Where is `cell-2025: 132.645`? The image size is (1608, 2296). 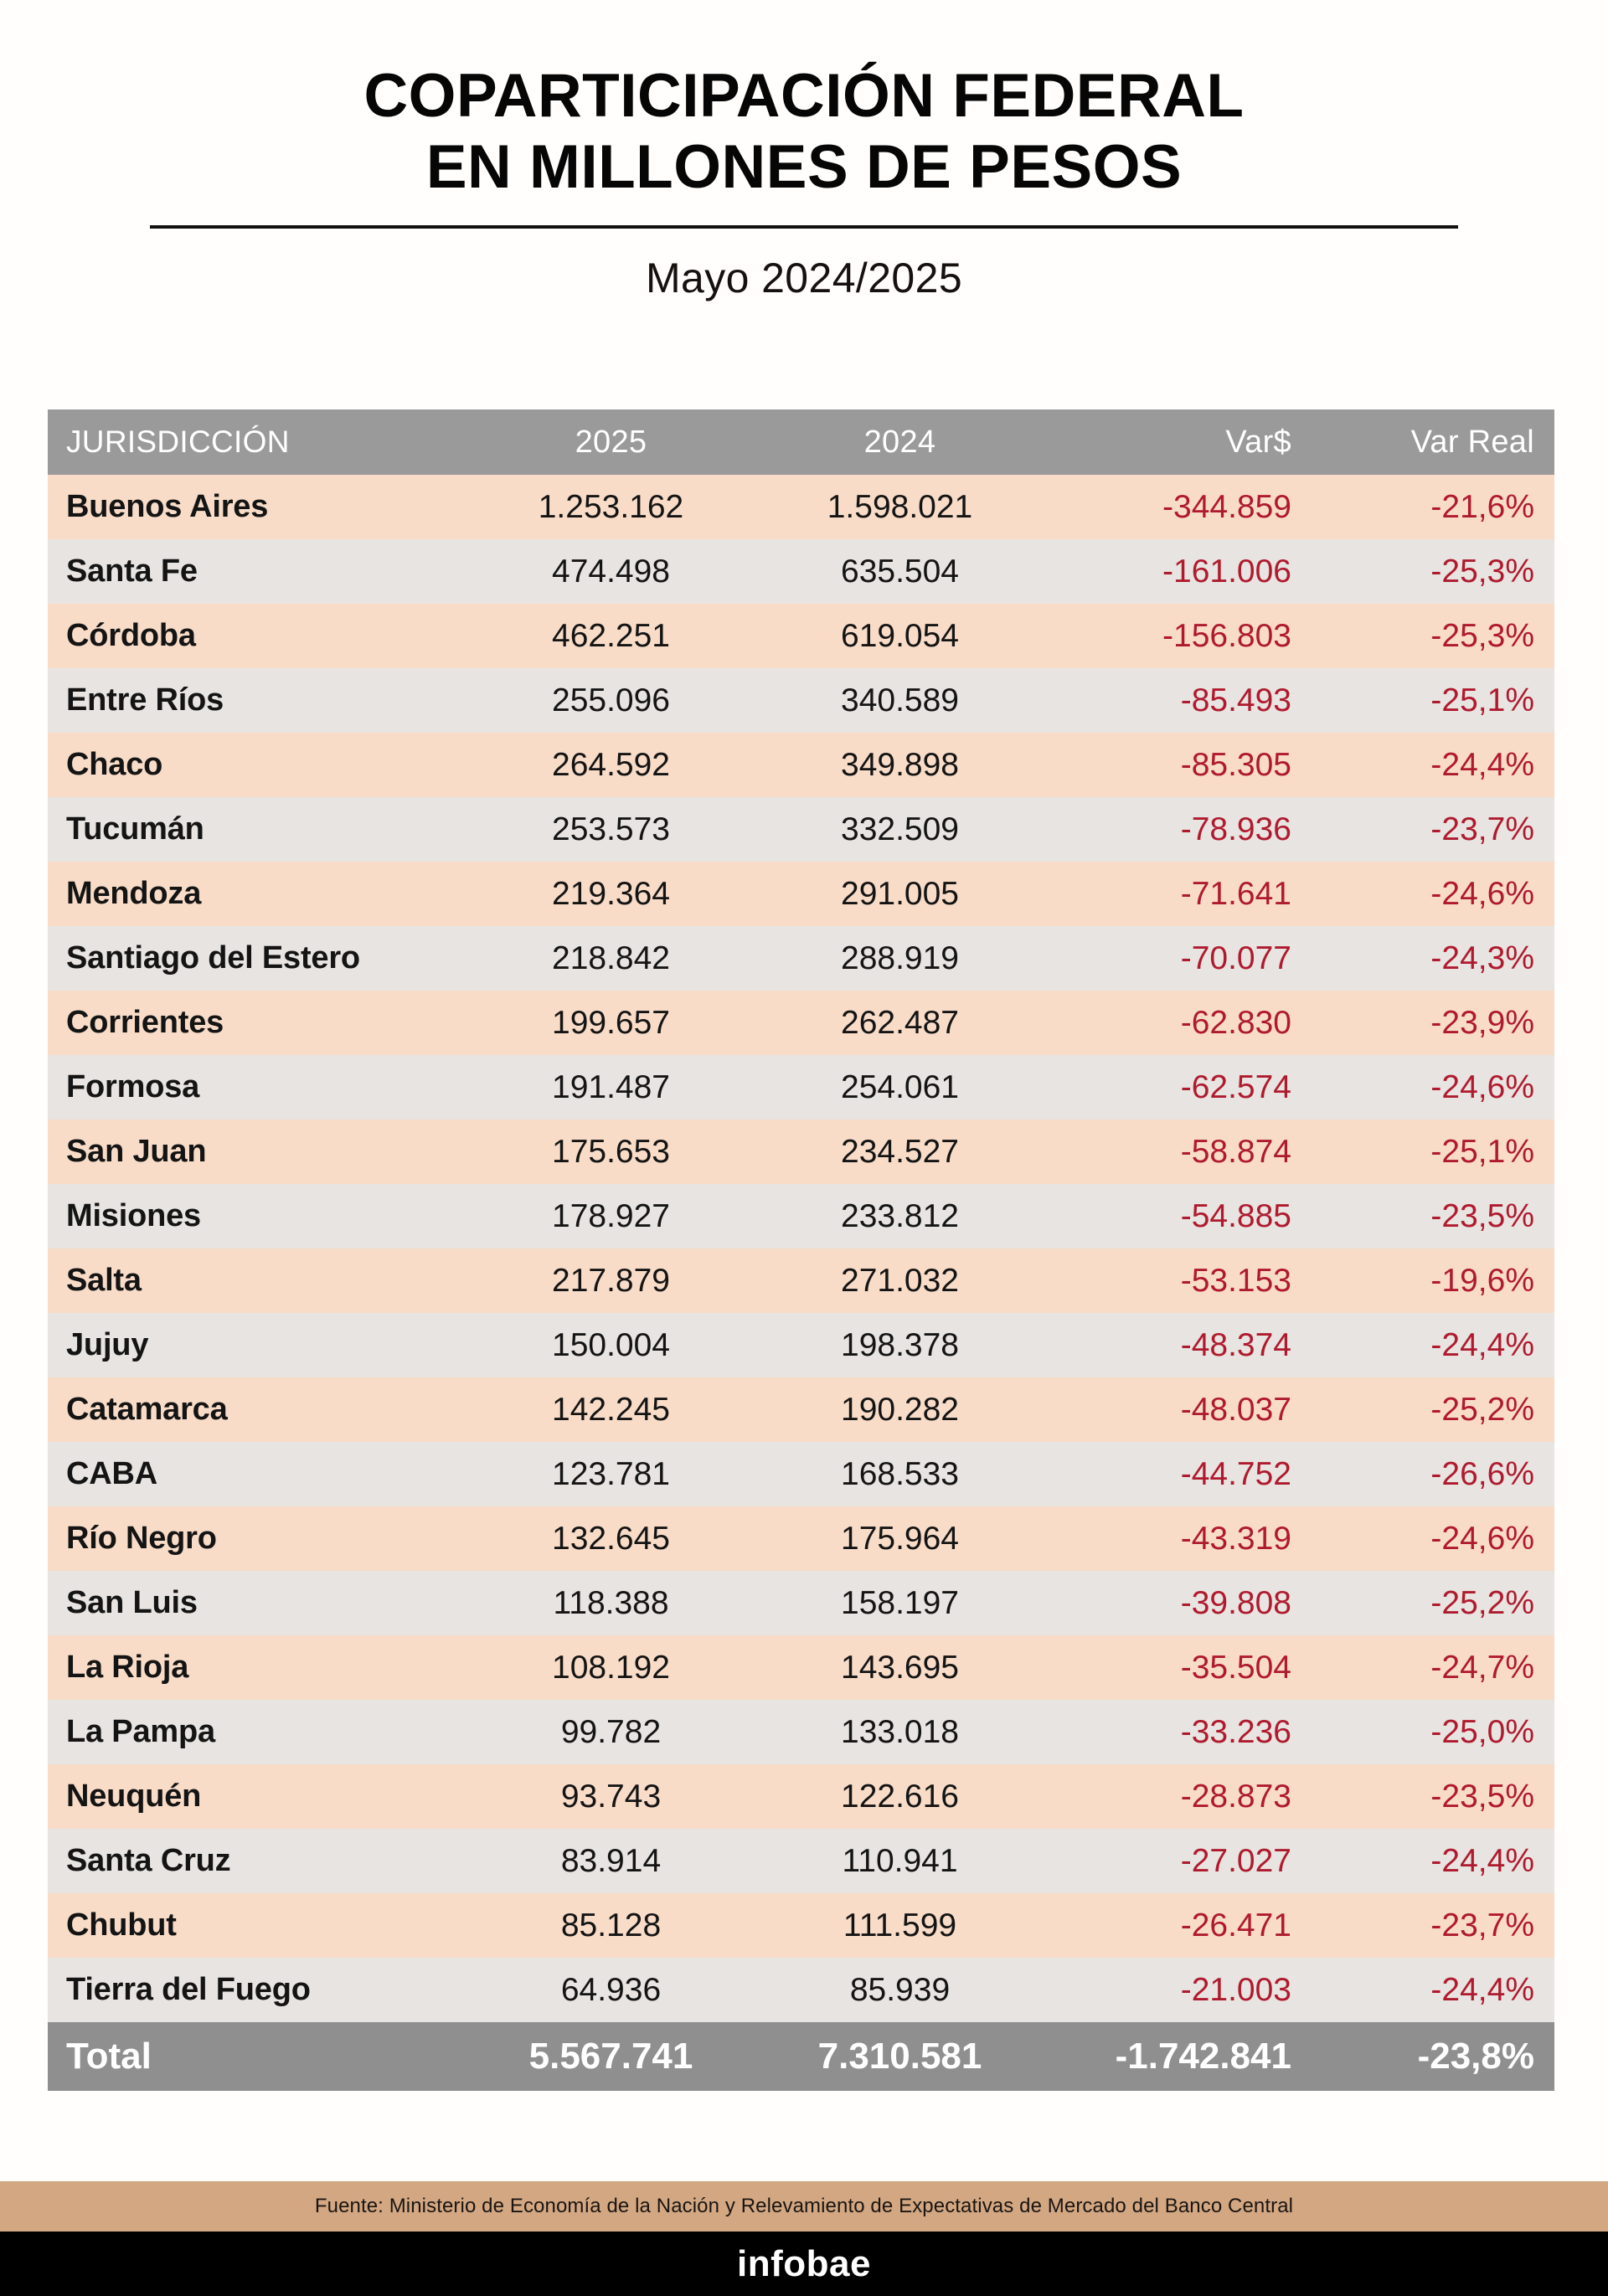 cell-2025: 132.645 is located at coordinates (610, 1538).